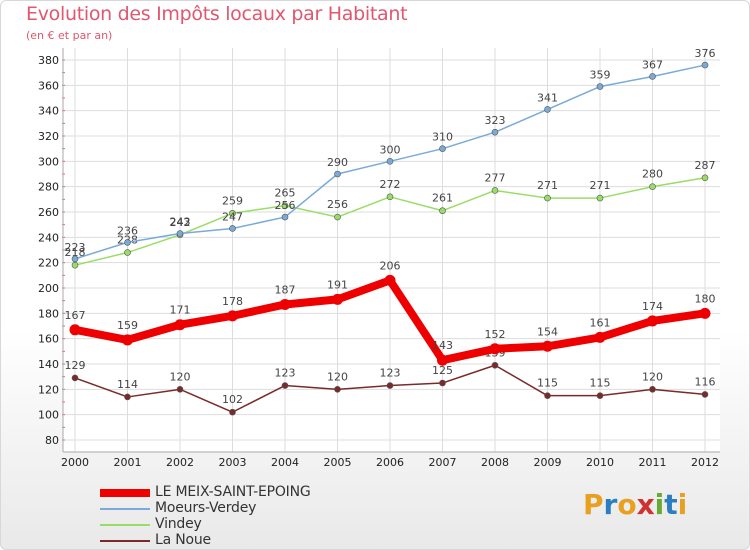  I want to click on data-label: 242, so click(180, 222).